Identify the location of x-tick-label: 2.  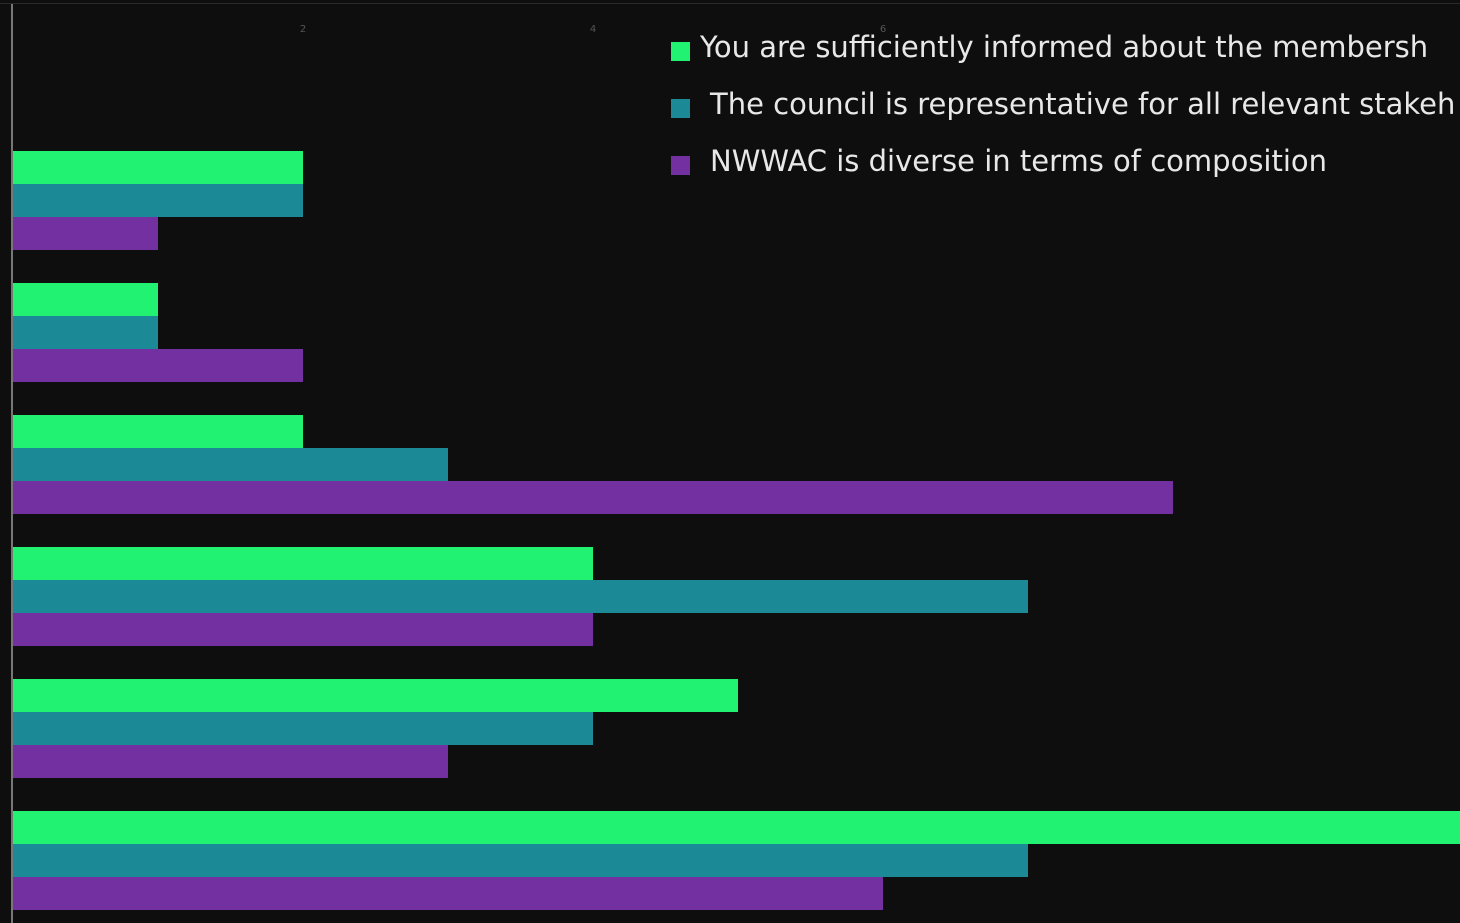
(303, 29).